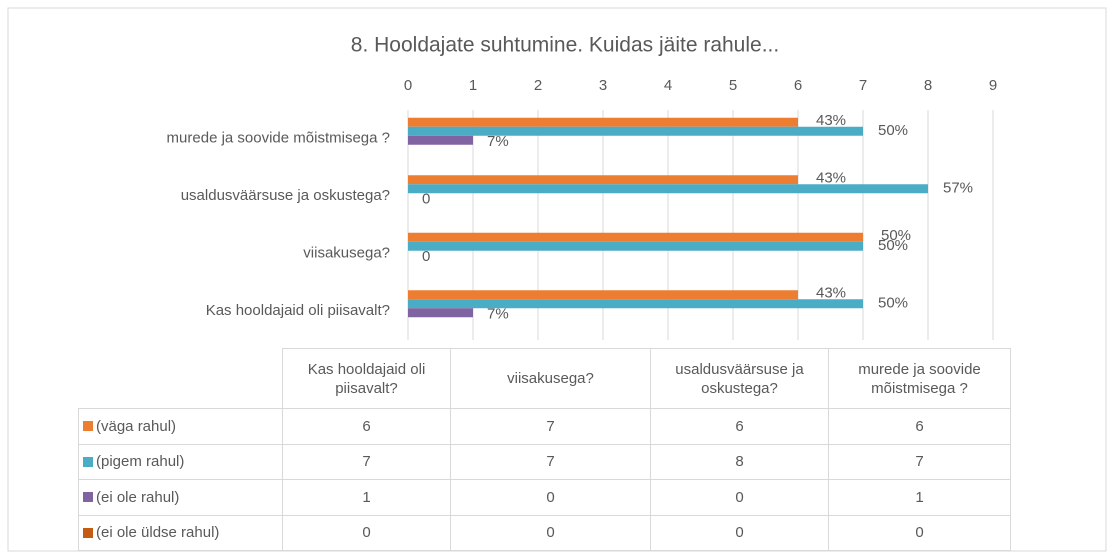 The height and width of the screenshot is (558, 1114). I want to click on y-tick-label: viisakusega?, so click(346, 253).